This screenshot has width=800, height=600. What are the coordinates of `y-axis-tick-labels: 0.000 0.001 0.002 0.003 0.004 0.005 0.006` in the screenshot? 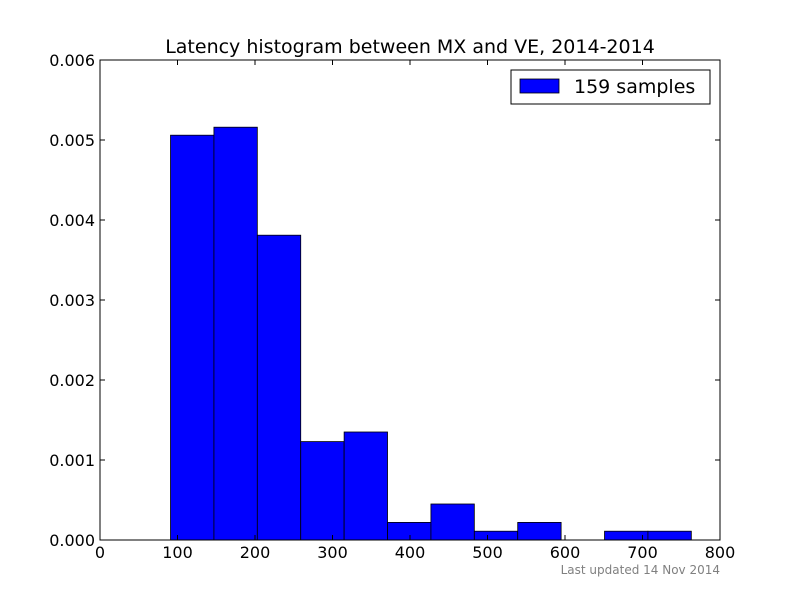 It's located at (72, 300).